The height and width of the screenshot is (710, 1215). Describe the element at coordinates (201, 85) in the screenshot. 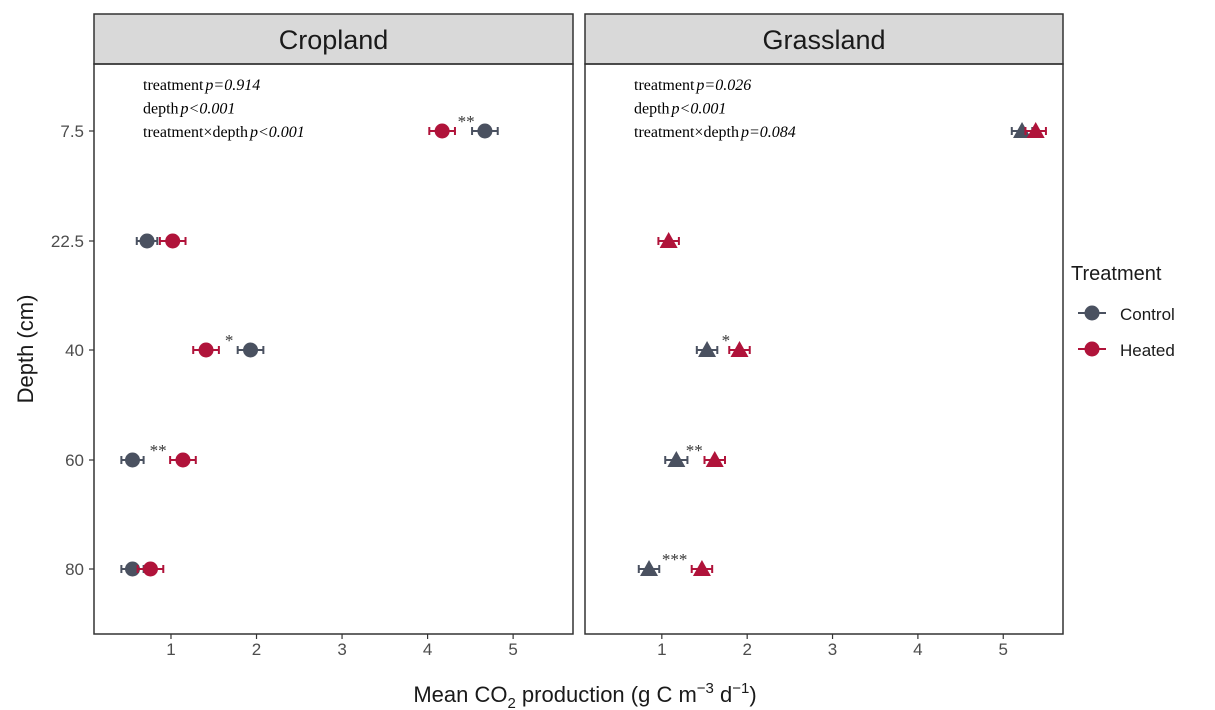

I see `stats-annotation: treatment p=0.914` at that location.